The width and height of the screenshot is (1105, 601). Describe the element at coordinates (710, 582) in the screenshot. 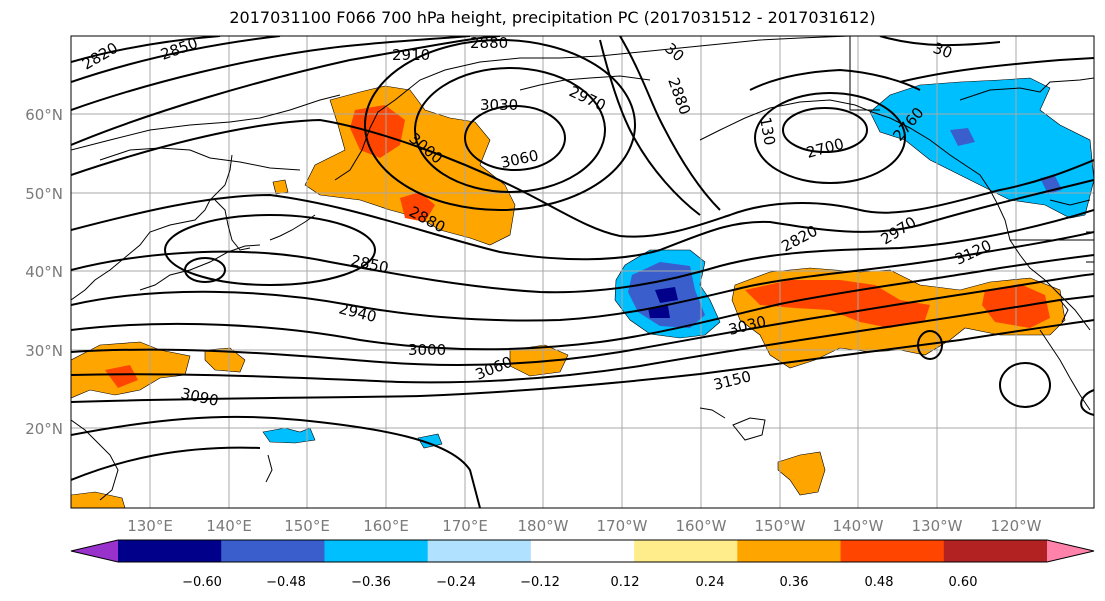

I see `colorbar-tick-label: 0.24` at that location.